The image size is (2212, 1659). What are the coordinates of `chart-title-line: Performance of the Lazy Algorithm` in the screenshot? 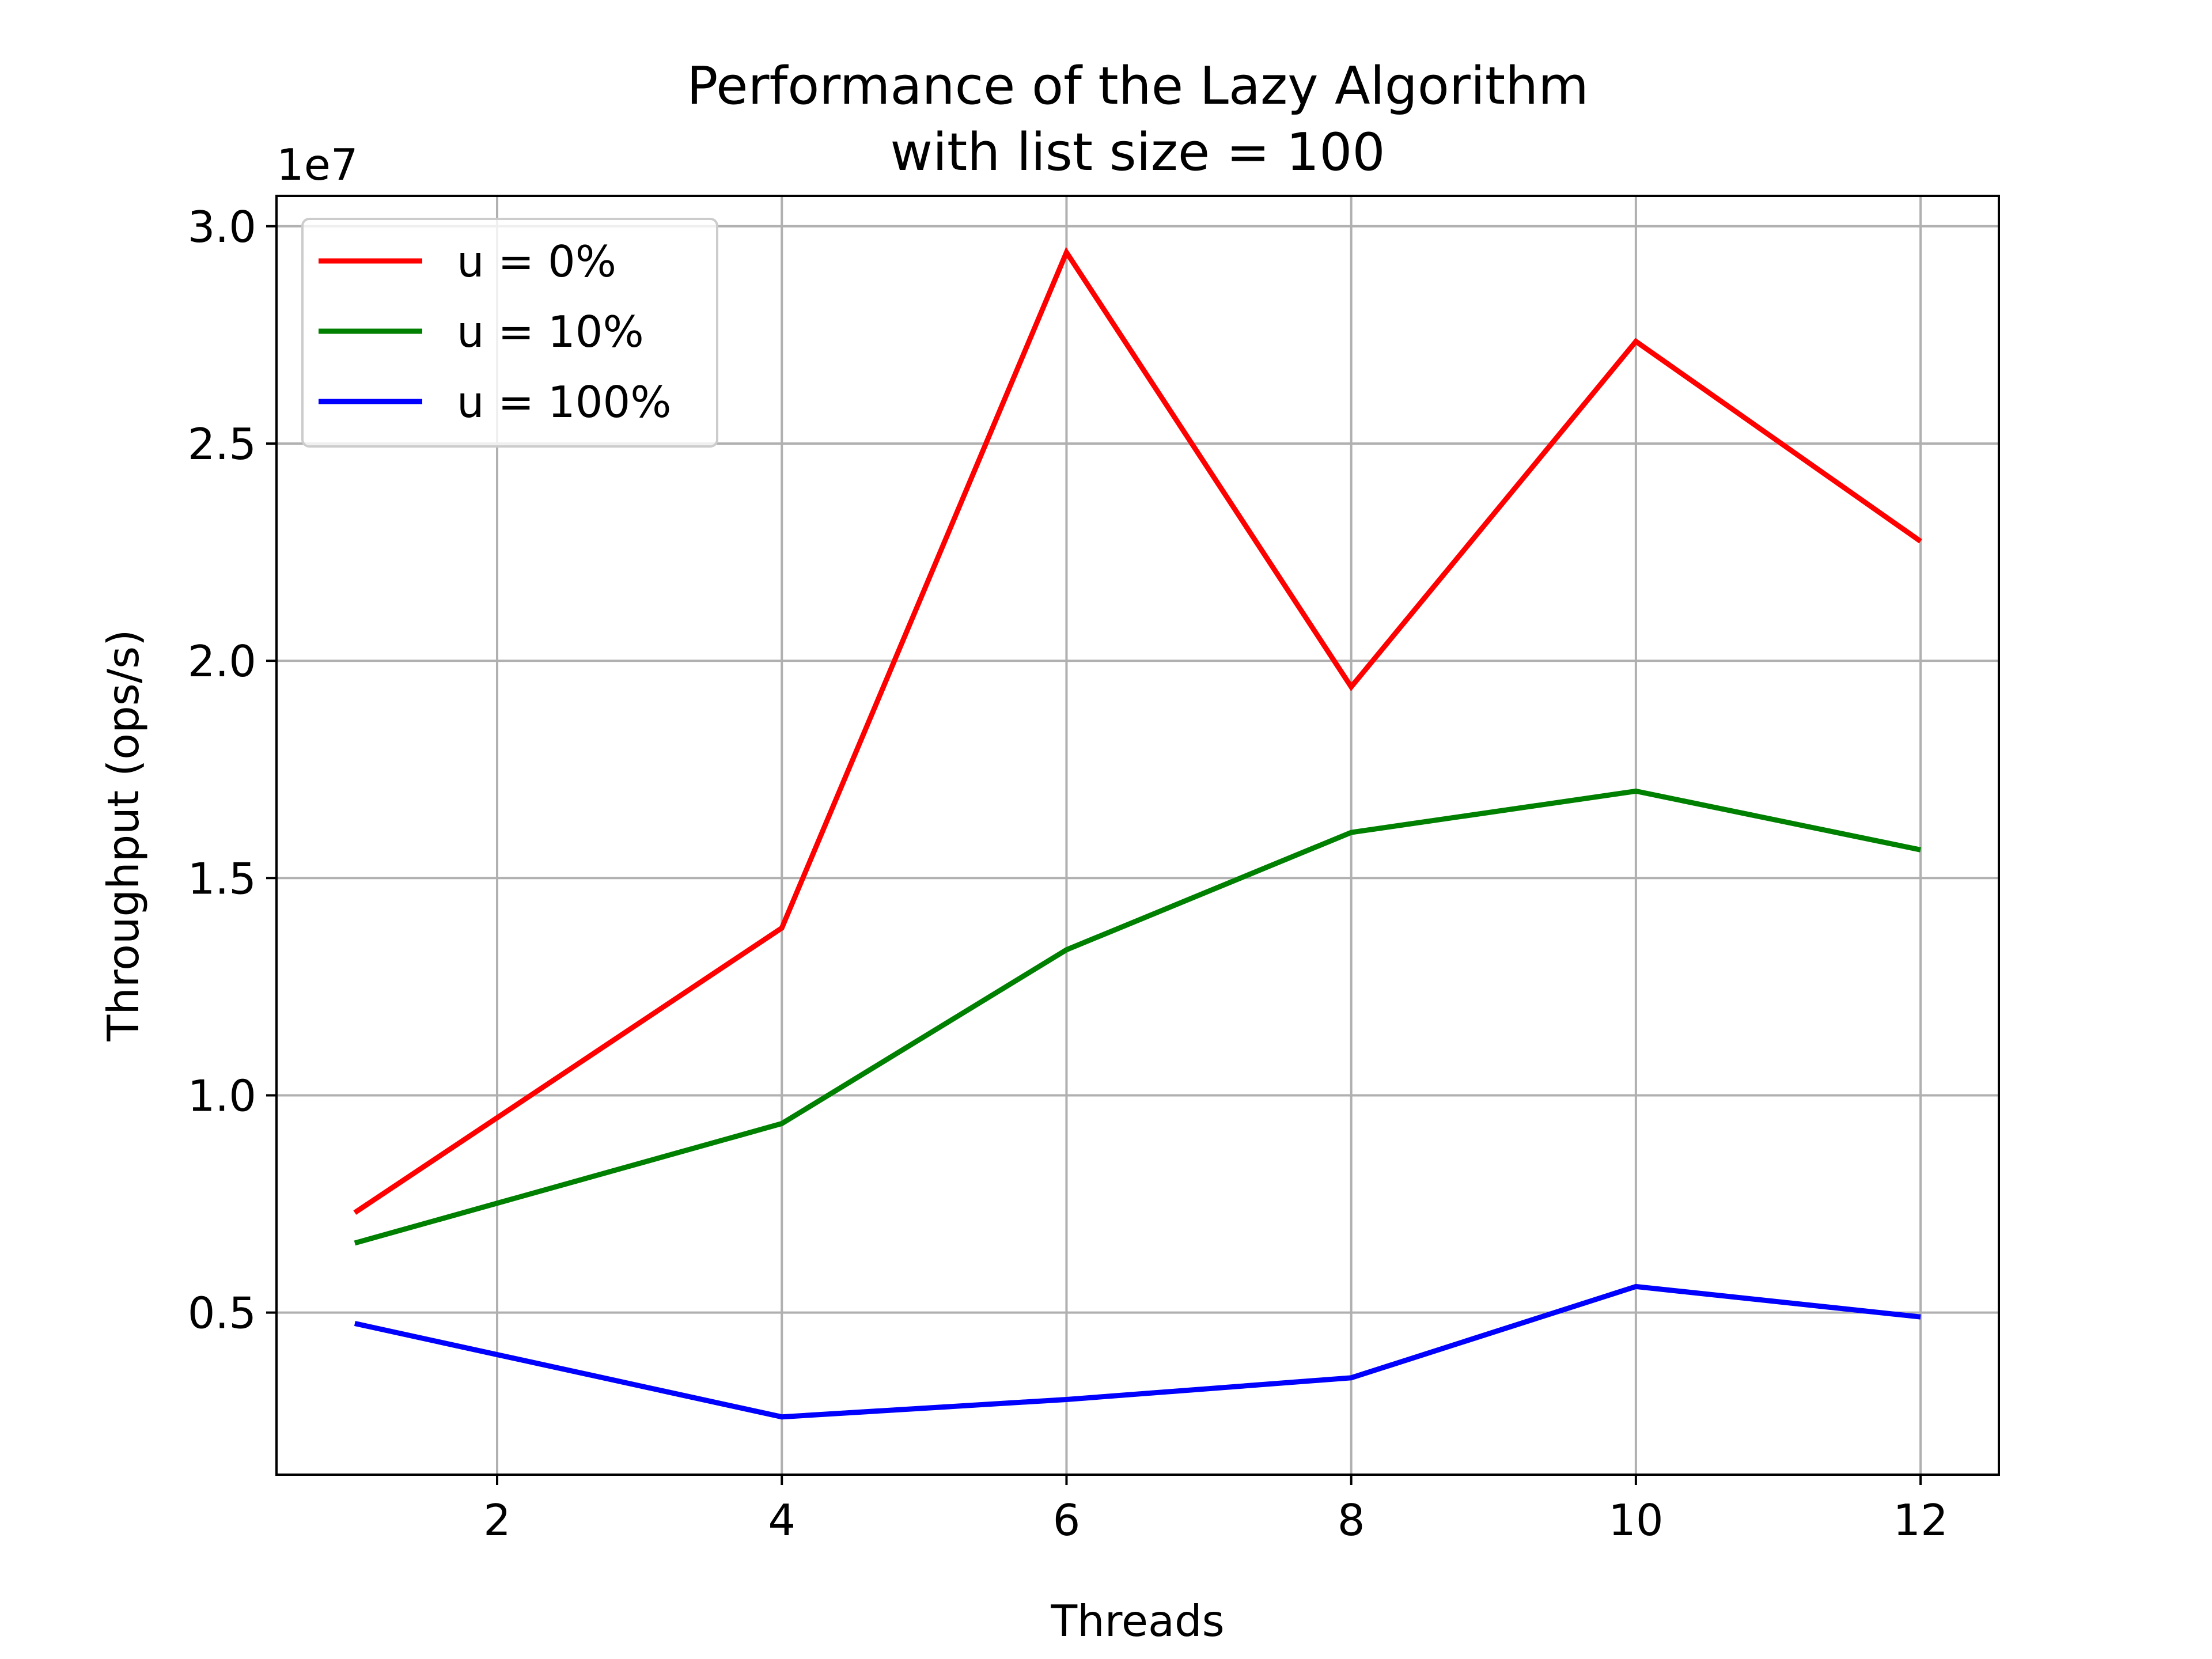 It's located at (1138, 86).